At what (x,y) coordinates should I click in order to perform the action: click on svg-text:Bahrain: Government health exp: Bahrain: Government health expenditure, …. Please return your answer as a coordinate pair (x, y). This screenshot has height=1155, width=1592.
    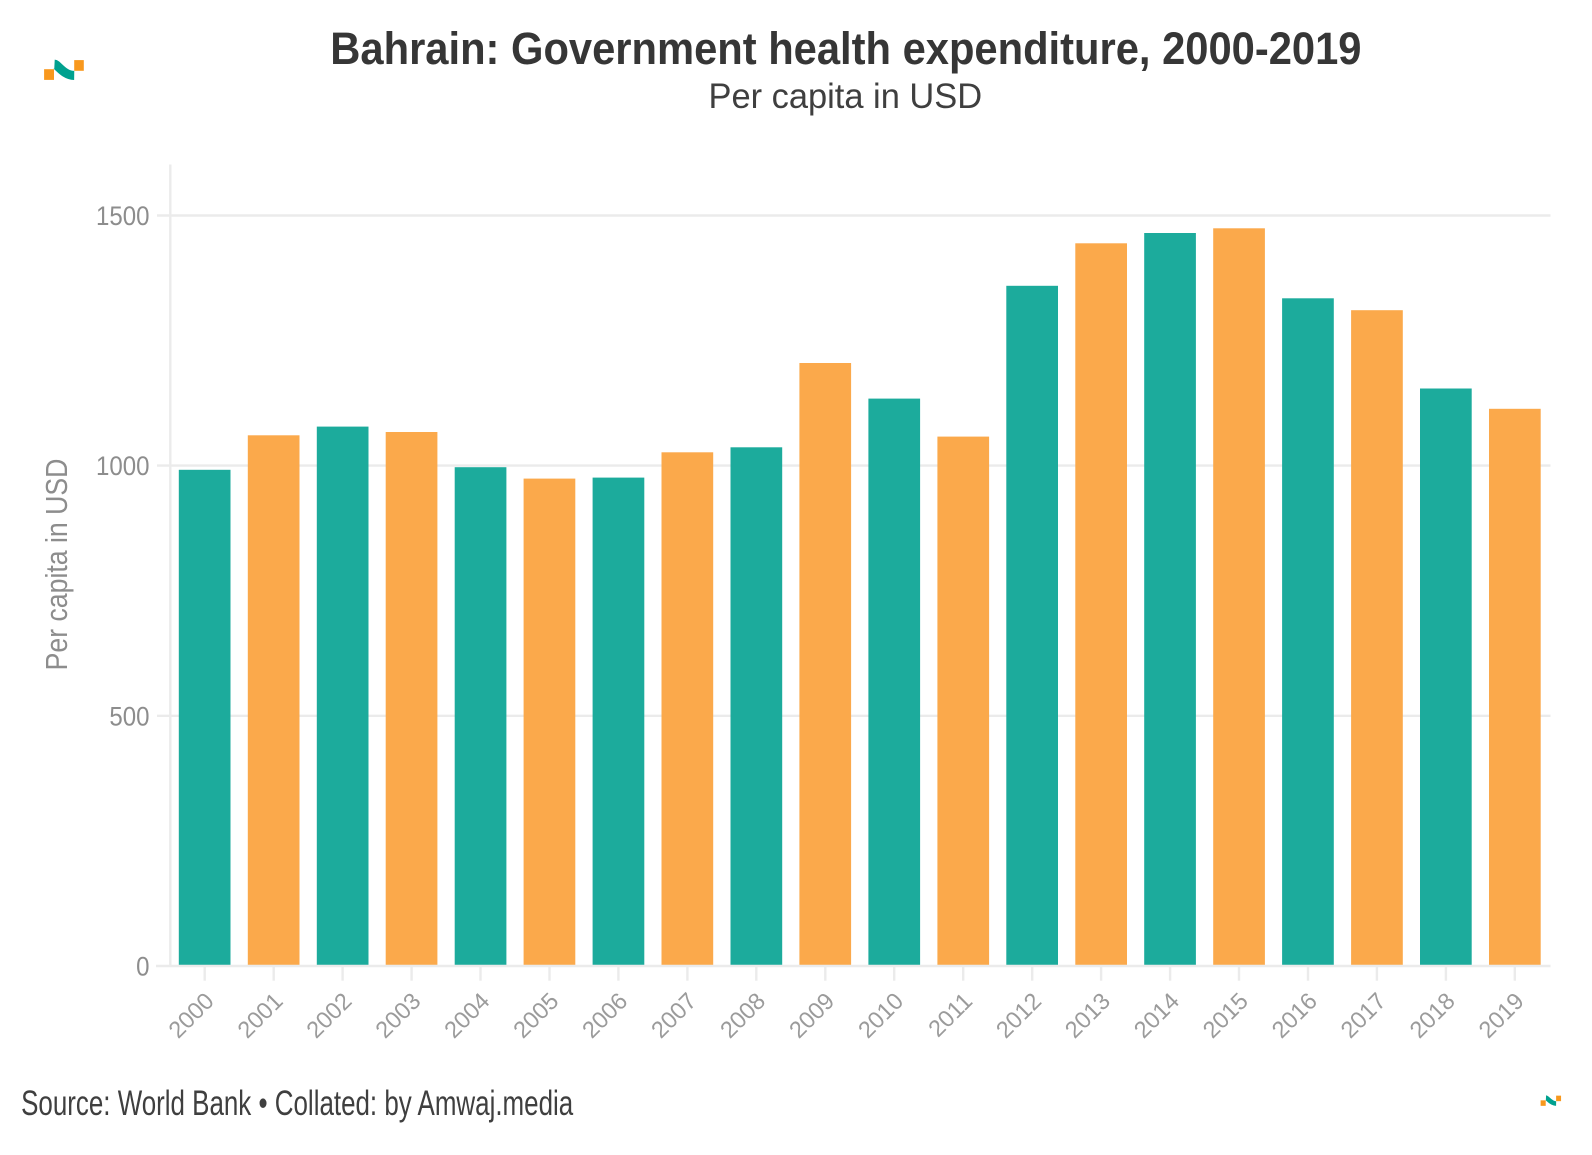
    Looking at the image, I should click on (845, 49).